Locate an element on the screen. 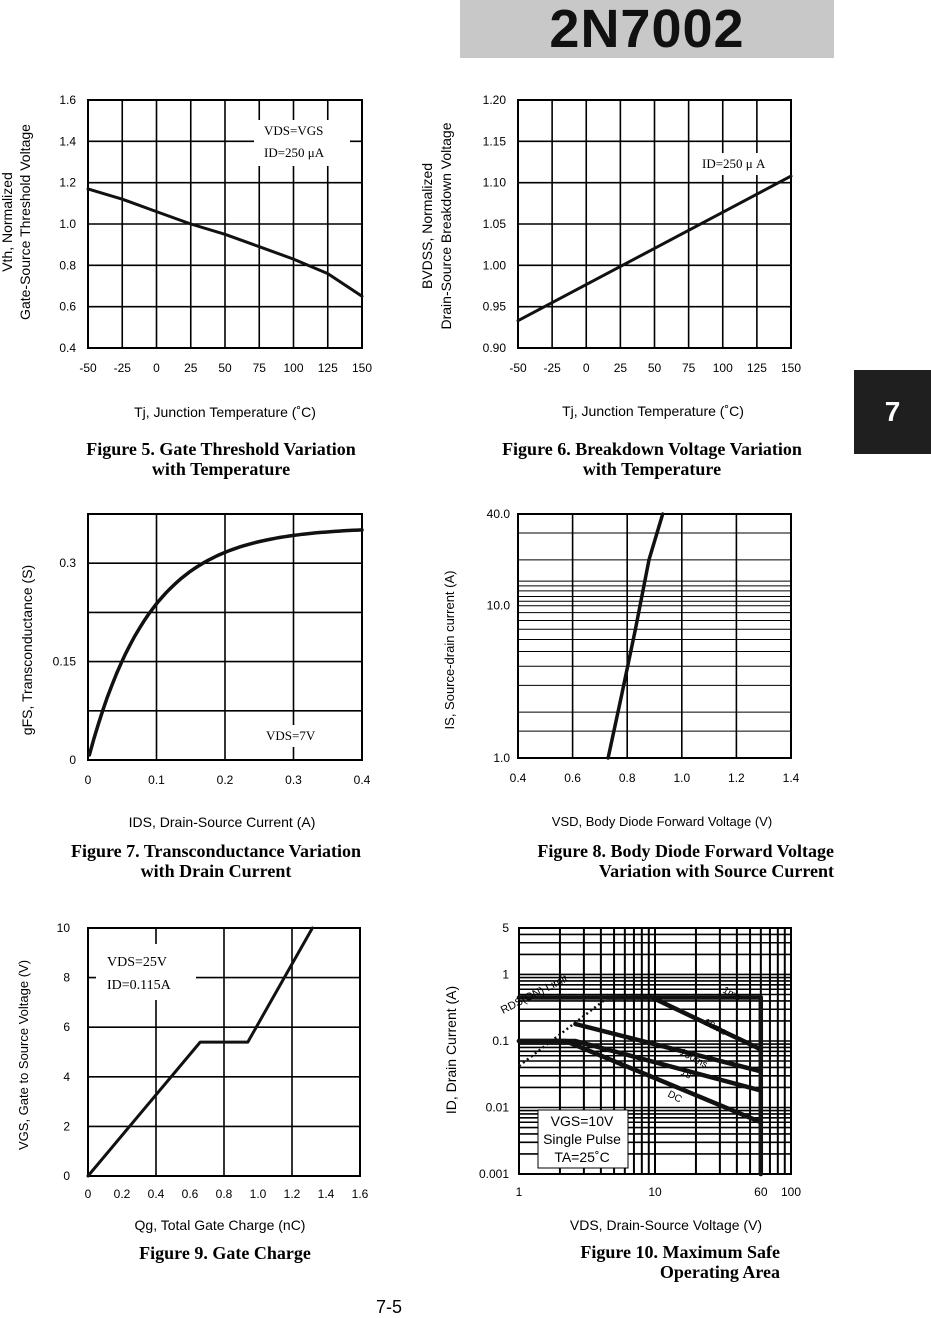  fig7-y-tick-label: 0 is located at coordinates (72, 760).